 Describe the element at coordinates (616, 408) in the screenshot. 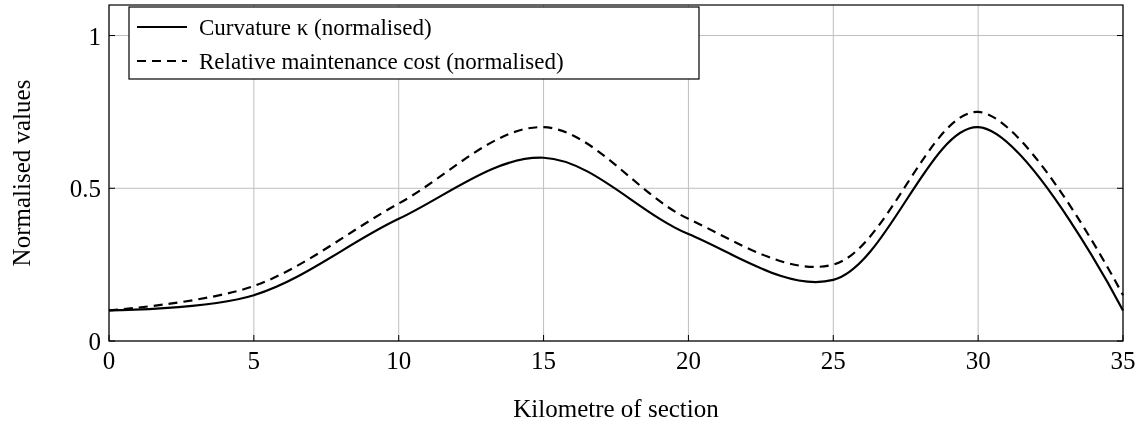

I see `x-axis-title: Kilometre of section` at that location.